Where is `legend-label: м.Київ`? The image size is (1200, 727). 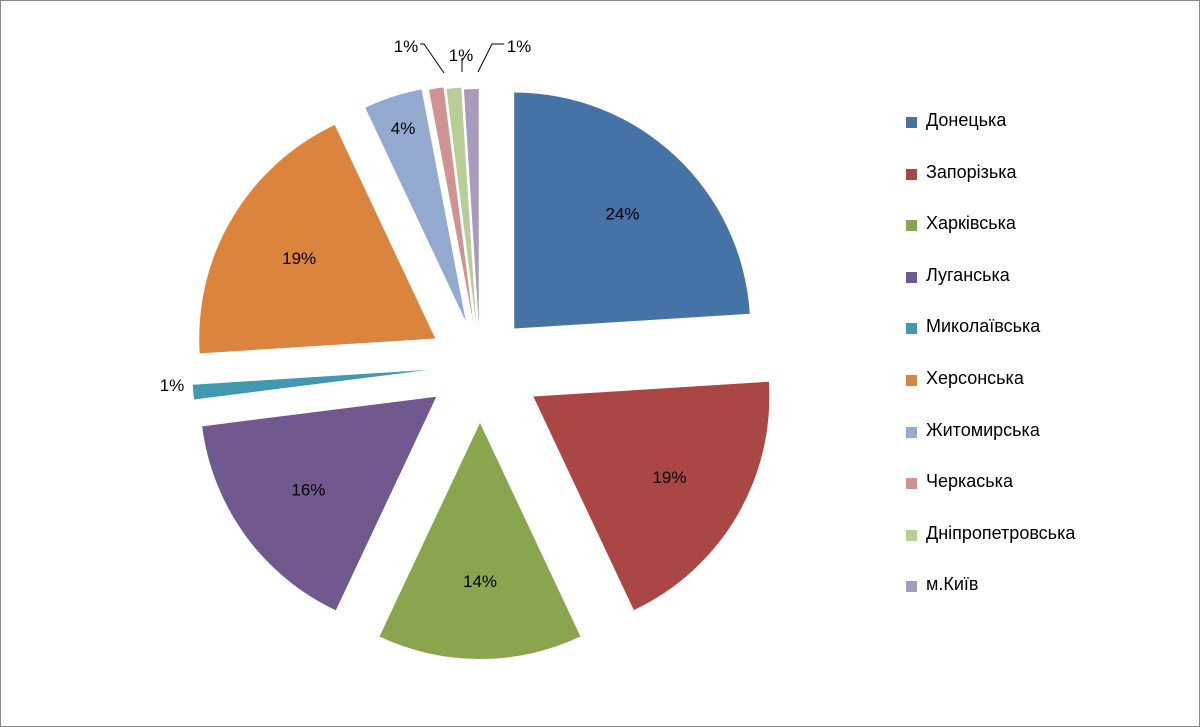 legend-label: м.Київ is located at coordinates (952, 584).